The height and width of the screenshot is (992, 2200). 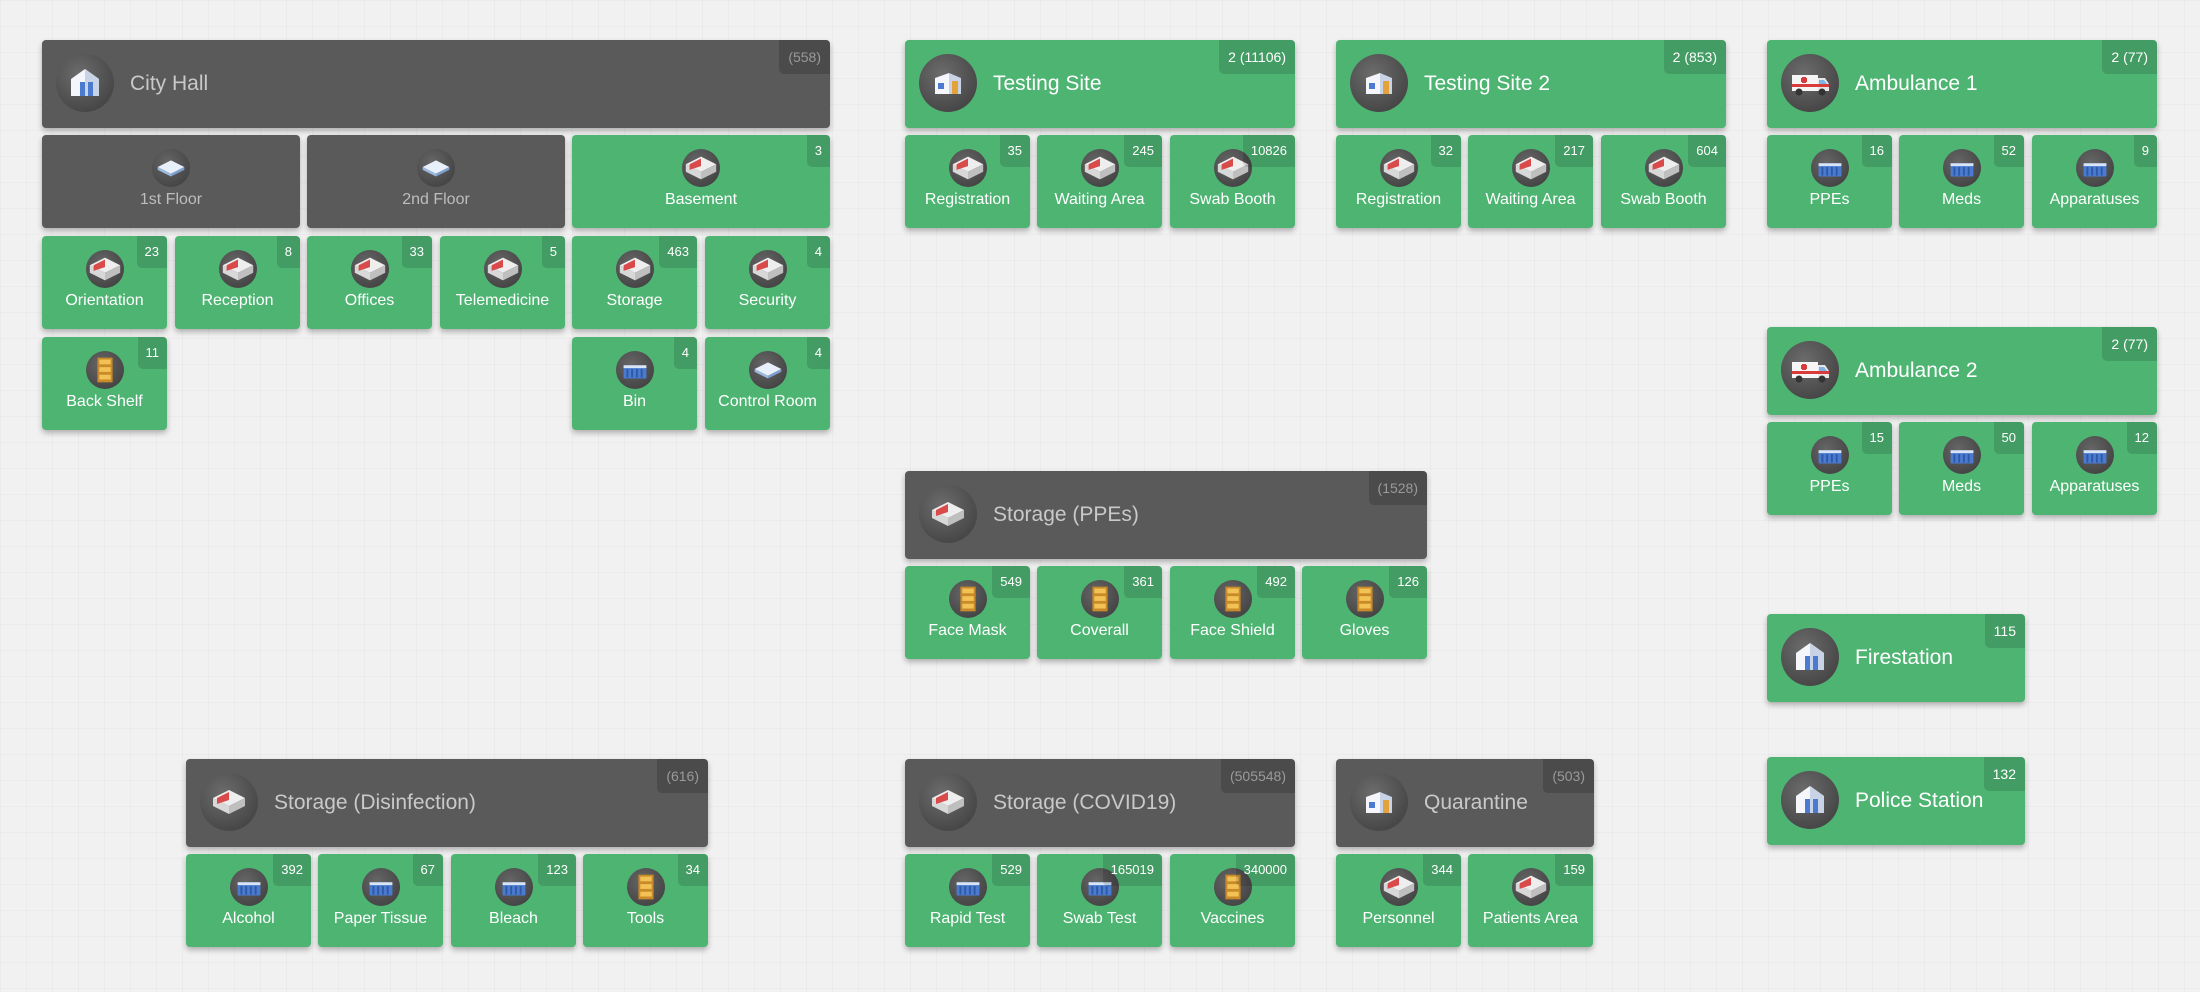 I want to click on count-badge: (616), so click(x=682, y=776).